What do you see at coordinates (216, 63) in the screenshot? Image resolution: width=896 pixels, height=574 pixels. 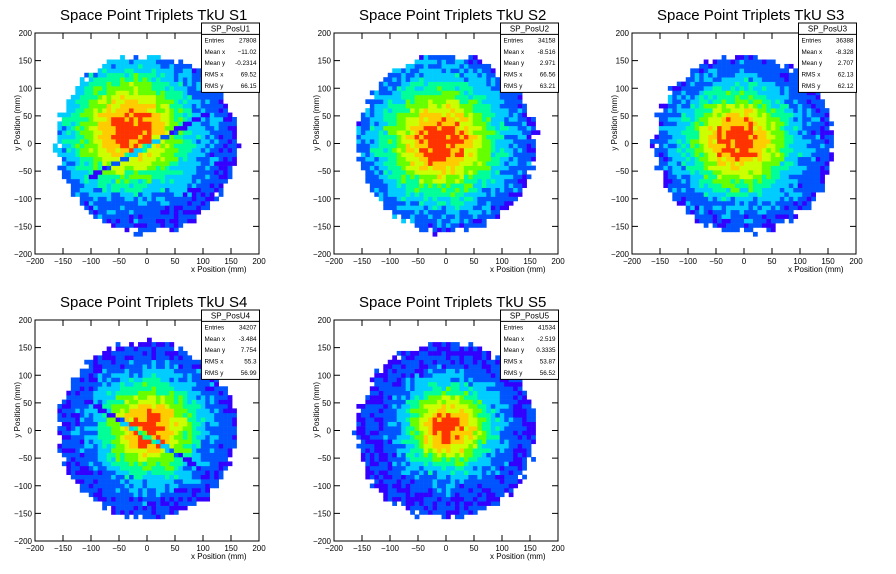 I see `stats-row-label: Mean y` at bounding box center [216, 63].